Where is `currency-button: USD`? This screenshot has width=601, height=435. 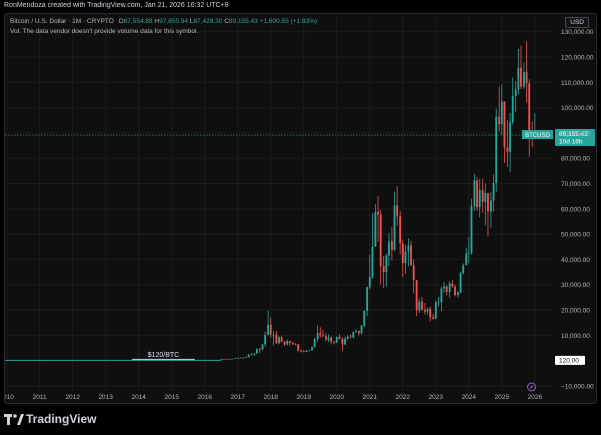 currency-button: USD is located at coordinates (577, 22).